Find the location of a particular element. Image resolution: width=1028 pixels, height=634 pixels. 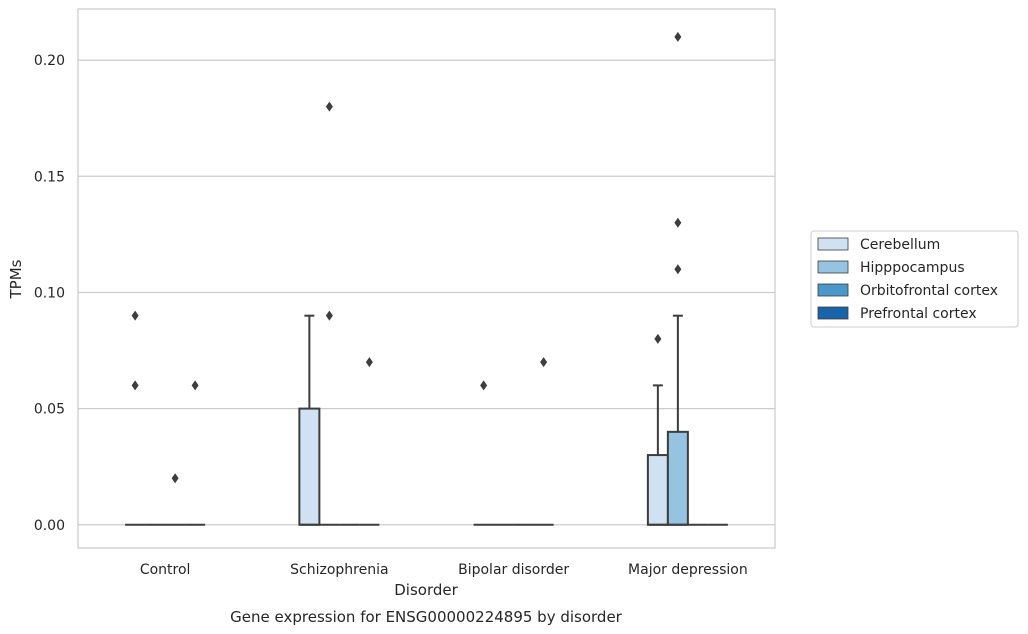

legend-label: Orbitofrontal cortex is located at coordinates (929, 291).